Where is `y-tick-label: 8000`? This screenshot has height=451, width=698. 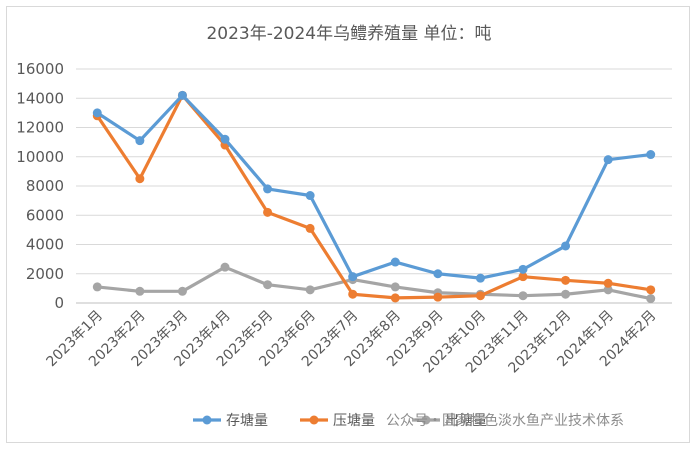 y-tick-label: 8000 is located at coordinates (45, 186).